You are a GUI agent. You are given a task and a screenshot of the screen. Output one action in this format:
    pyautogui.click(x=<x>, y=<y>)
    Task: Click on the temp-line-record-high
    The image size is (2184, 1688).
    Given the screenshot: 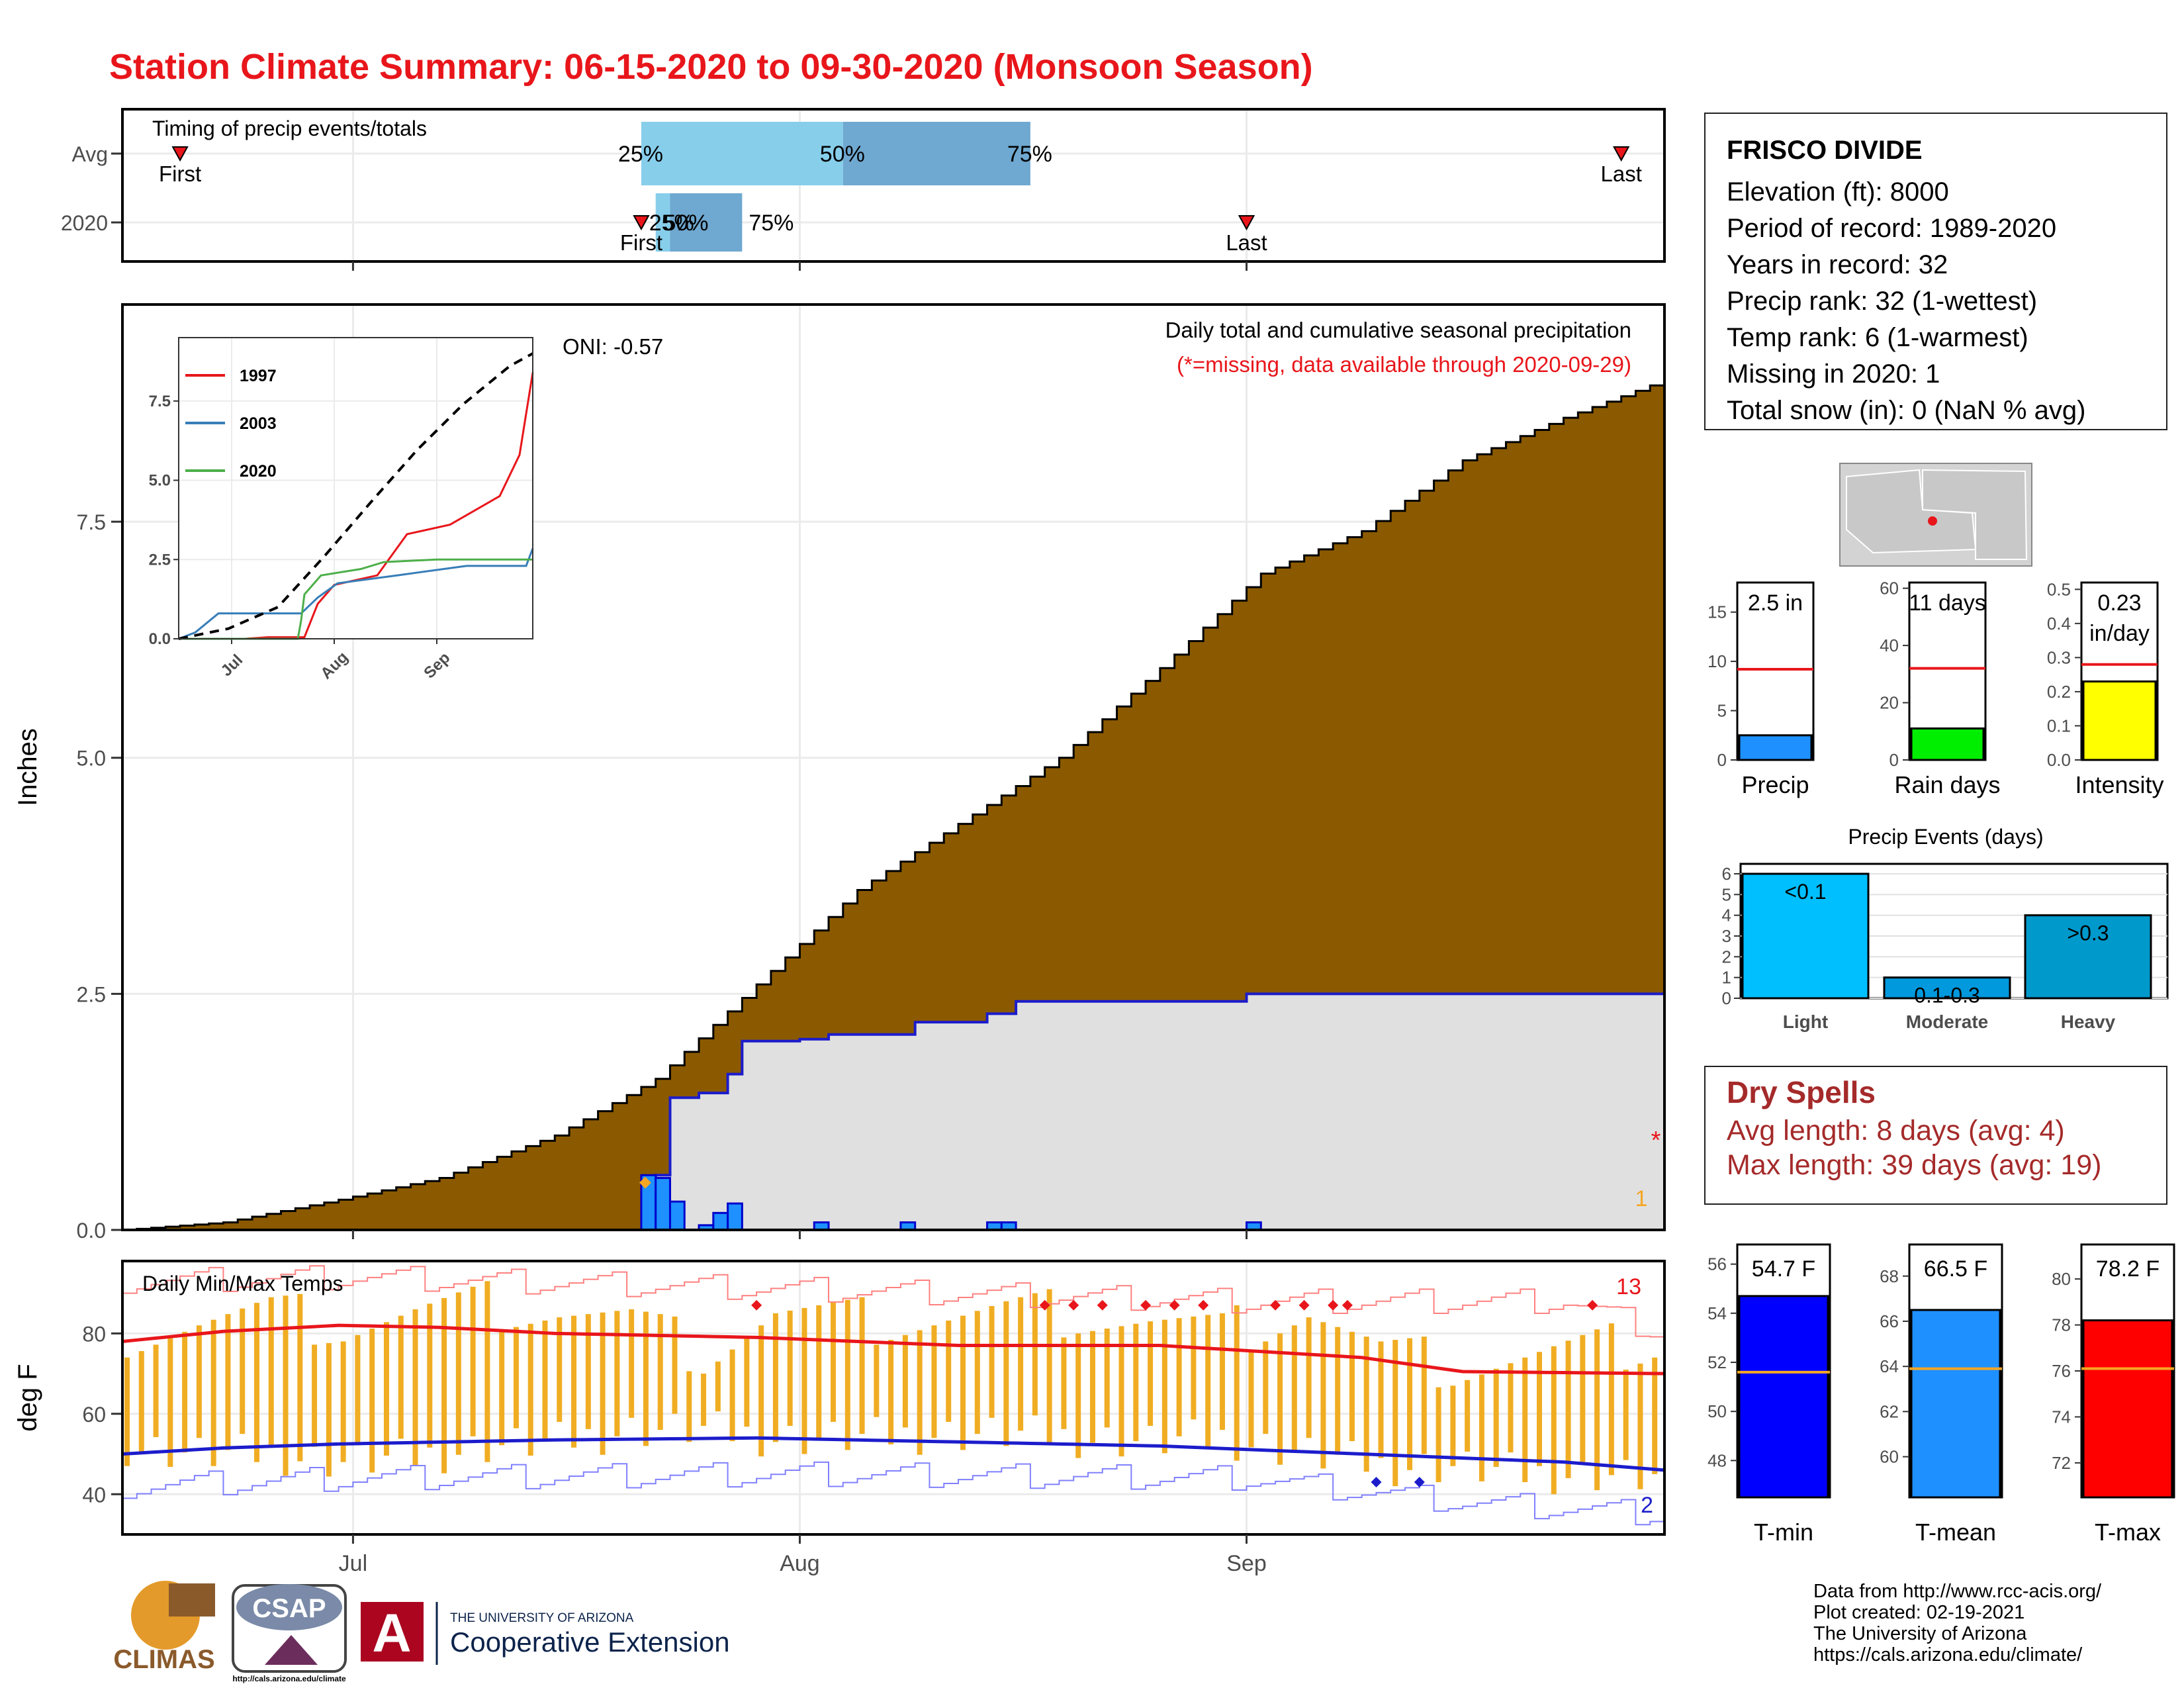 What is the action you would take?
    pyautogui.click(x=893, y=1301)
    